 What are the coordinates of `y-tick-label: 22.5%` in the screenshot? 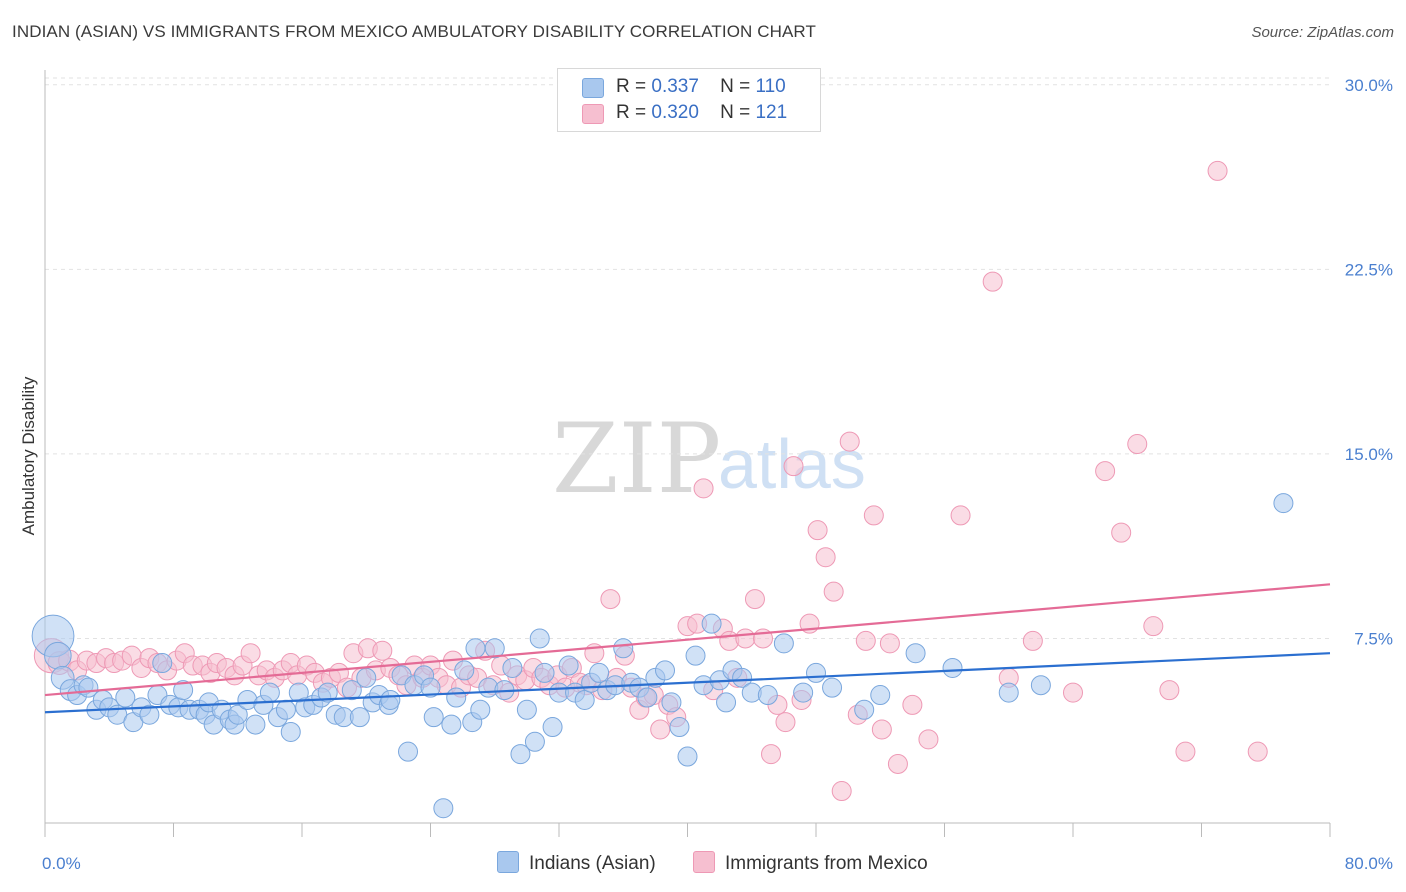 It's located at (1369, 269).